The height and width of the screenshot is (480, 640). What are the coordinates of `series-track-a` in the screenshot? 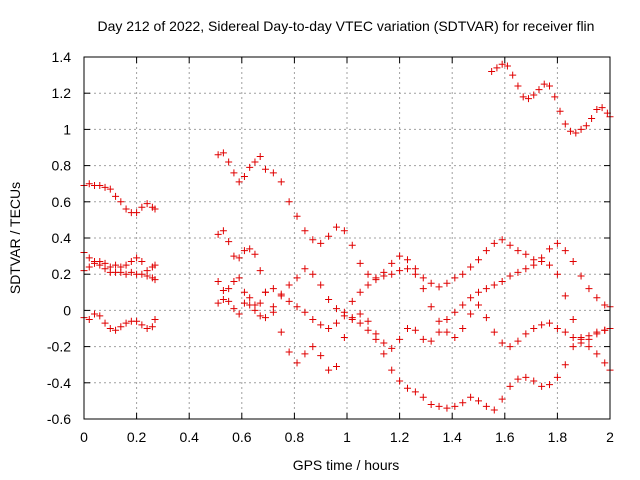 It's located at (119, 198).